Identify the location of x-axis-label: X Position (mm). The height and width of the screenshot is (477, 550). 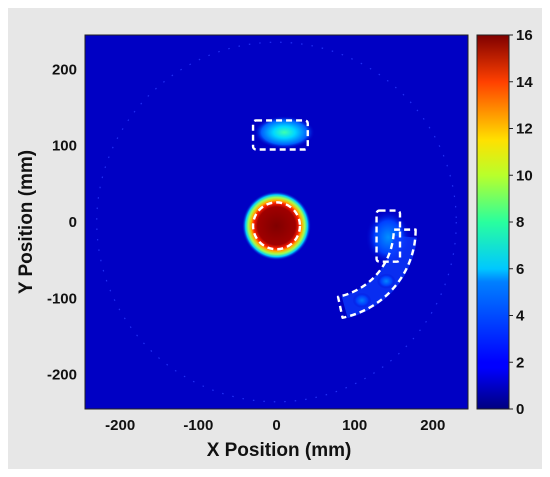
(279, 450).